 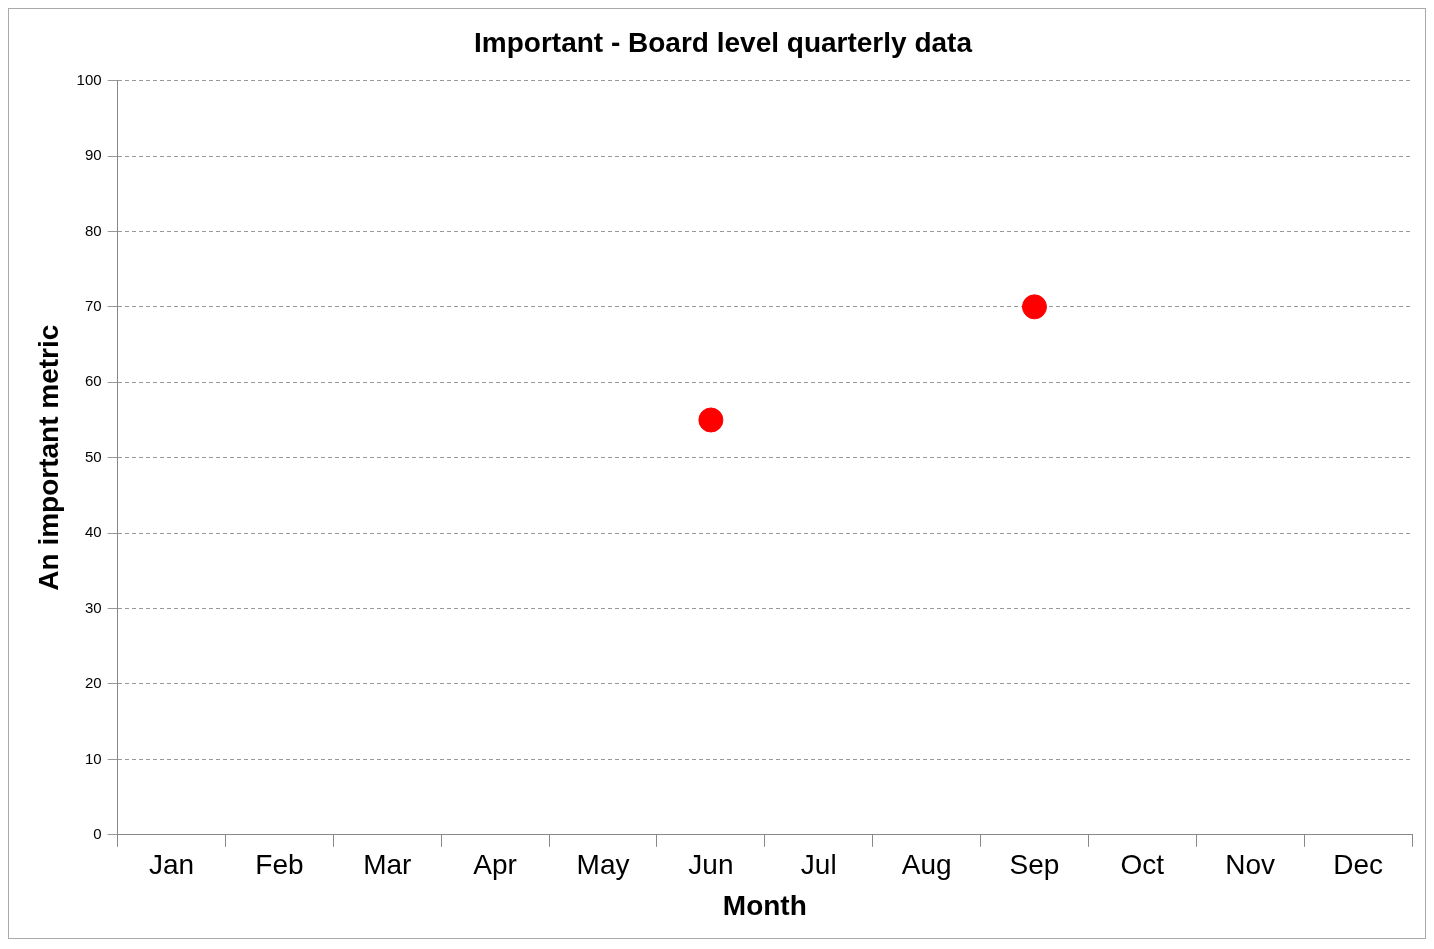 I want to click on y-tick-label: 60, so click(x=93, y=381).